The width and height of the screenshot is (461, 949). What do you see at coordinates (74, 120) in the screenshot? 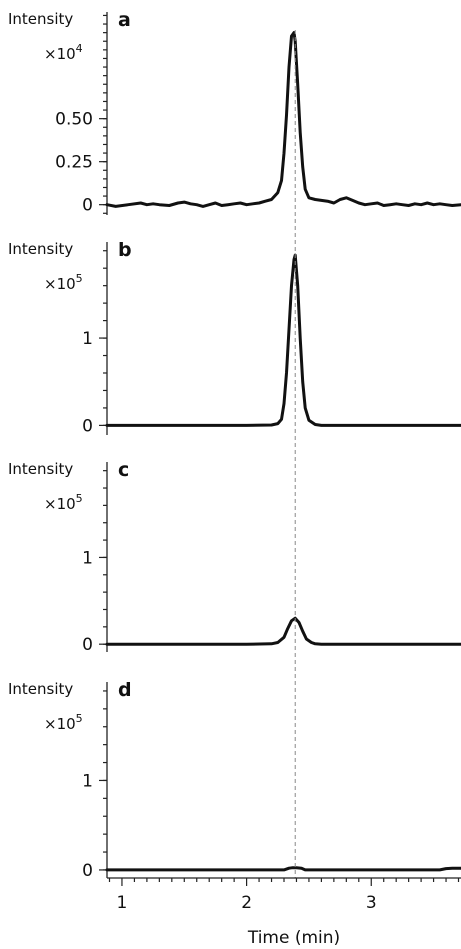
I see `y-tick-label: 0.50` at bounding box center [74, 120].